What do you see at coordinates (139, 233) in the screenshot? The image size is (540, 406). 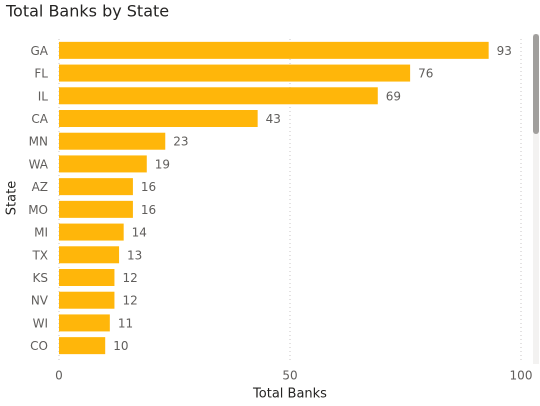 I see `data-label: 14` at bounding box center [139, 233].